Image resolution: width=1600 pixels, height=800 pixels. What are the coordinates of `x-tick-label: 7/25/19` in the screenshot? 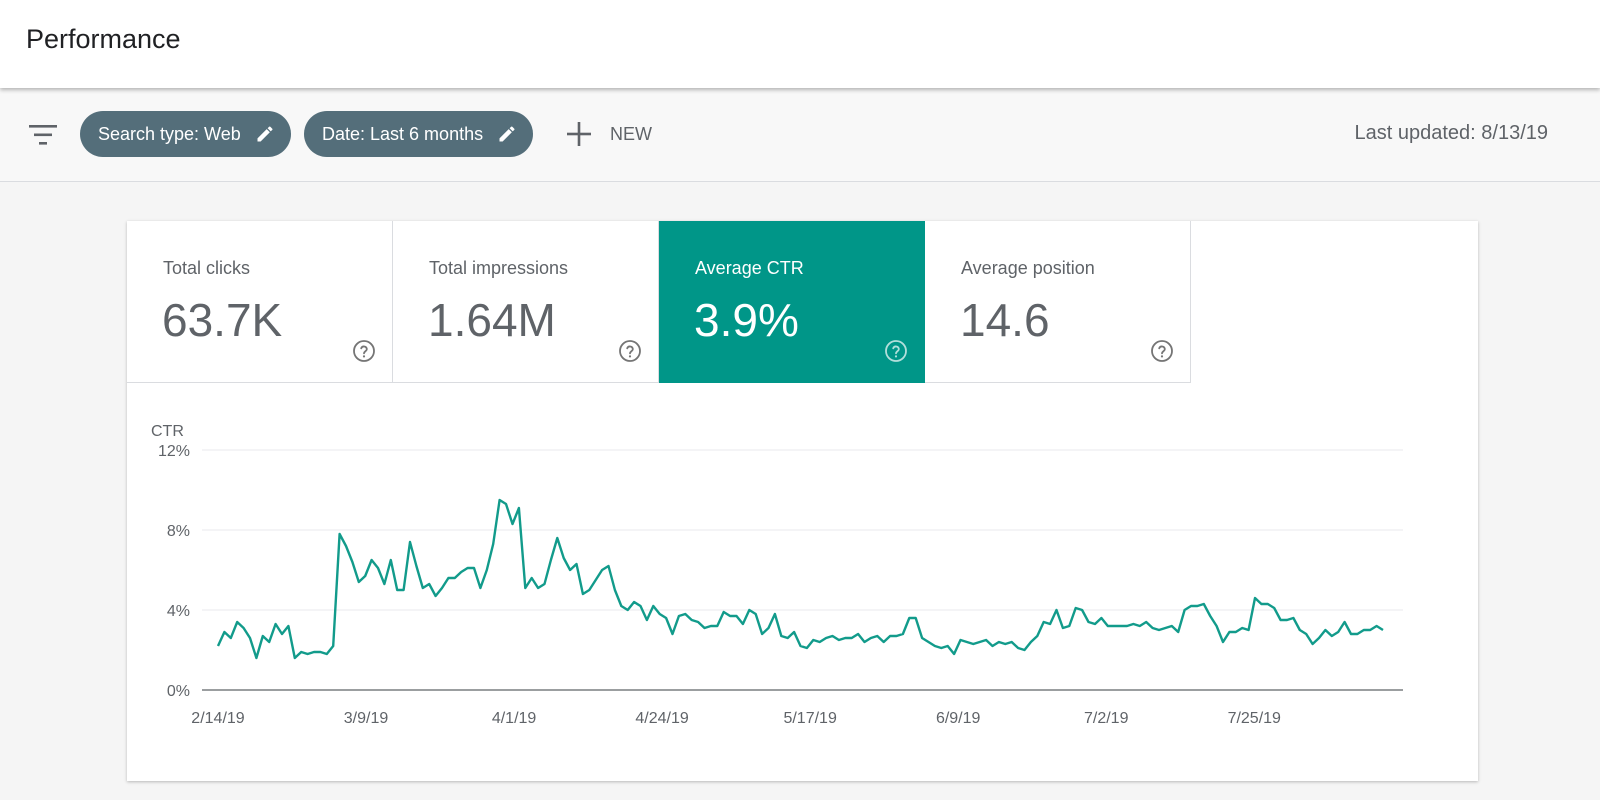 It's located at (1254, 718).